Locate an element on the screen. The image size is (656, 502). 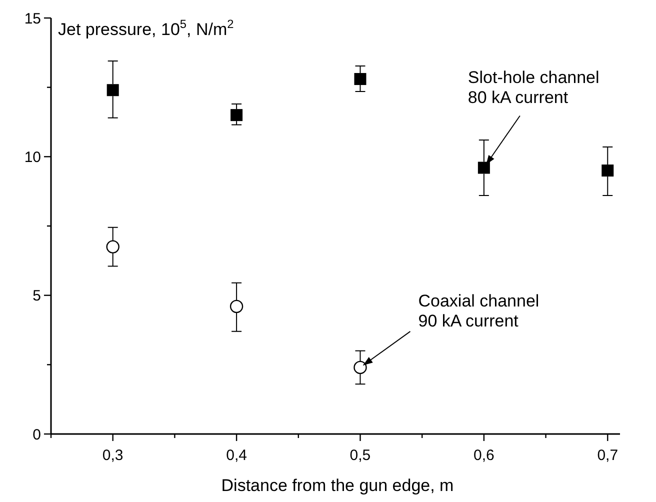
y-tick-label: 15 is located at coordinates (32, 19).